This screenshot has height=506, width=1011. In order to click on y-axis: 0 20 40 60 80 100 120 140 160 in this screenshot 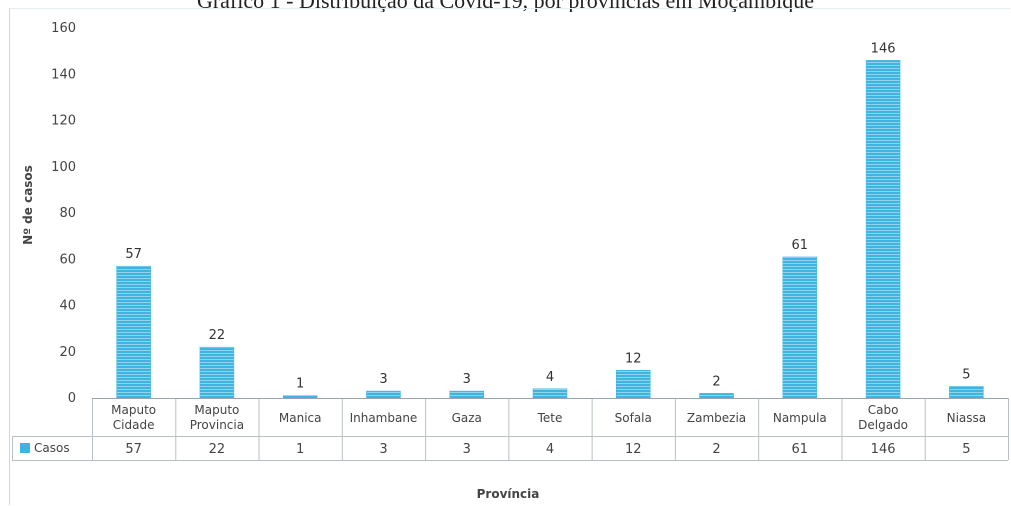, I will do `click(63, 213)`.